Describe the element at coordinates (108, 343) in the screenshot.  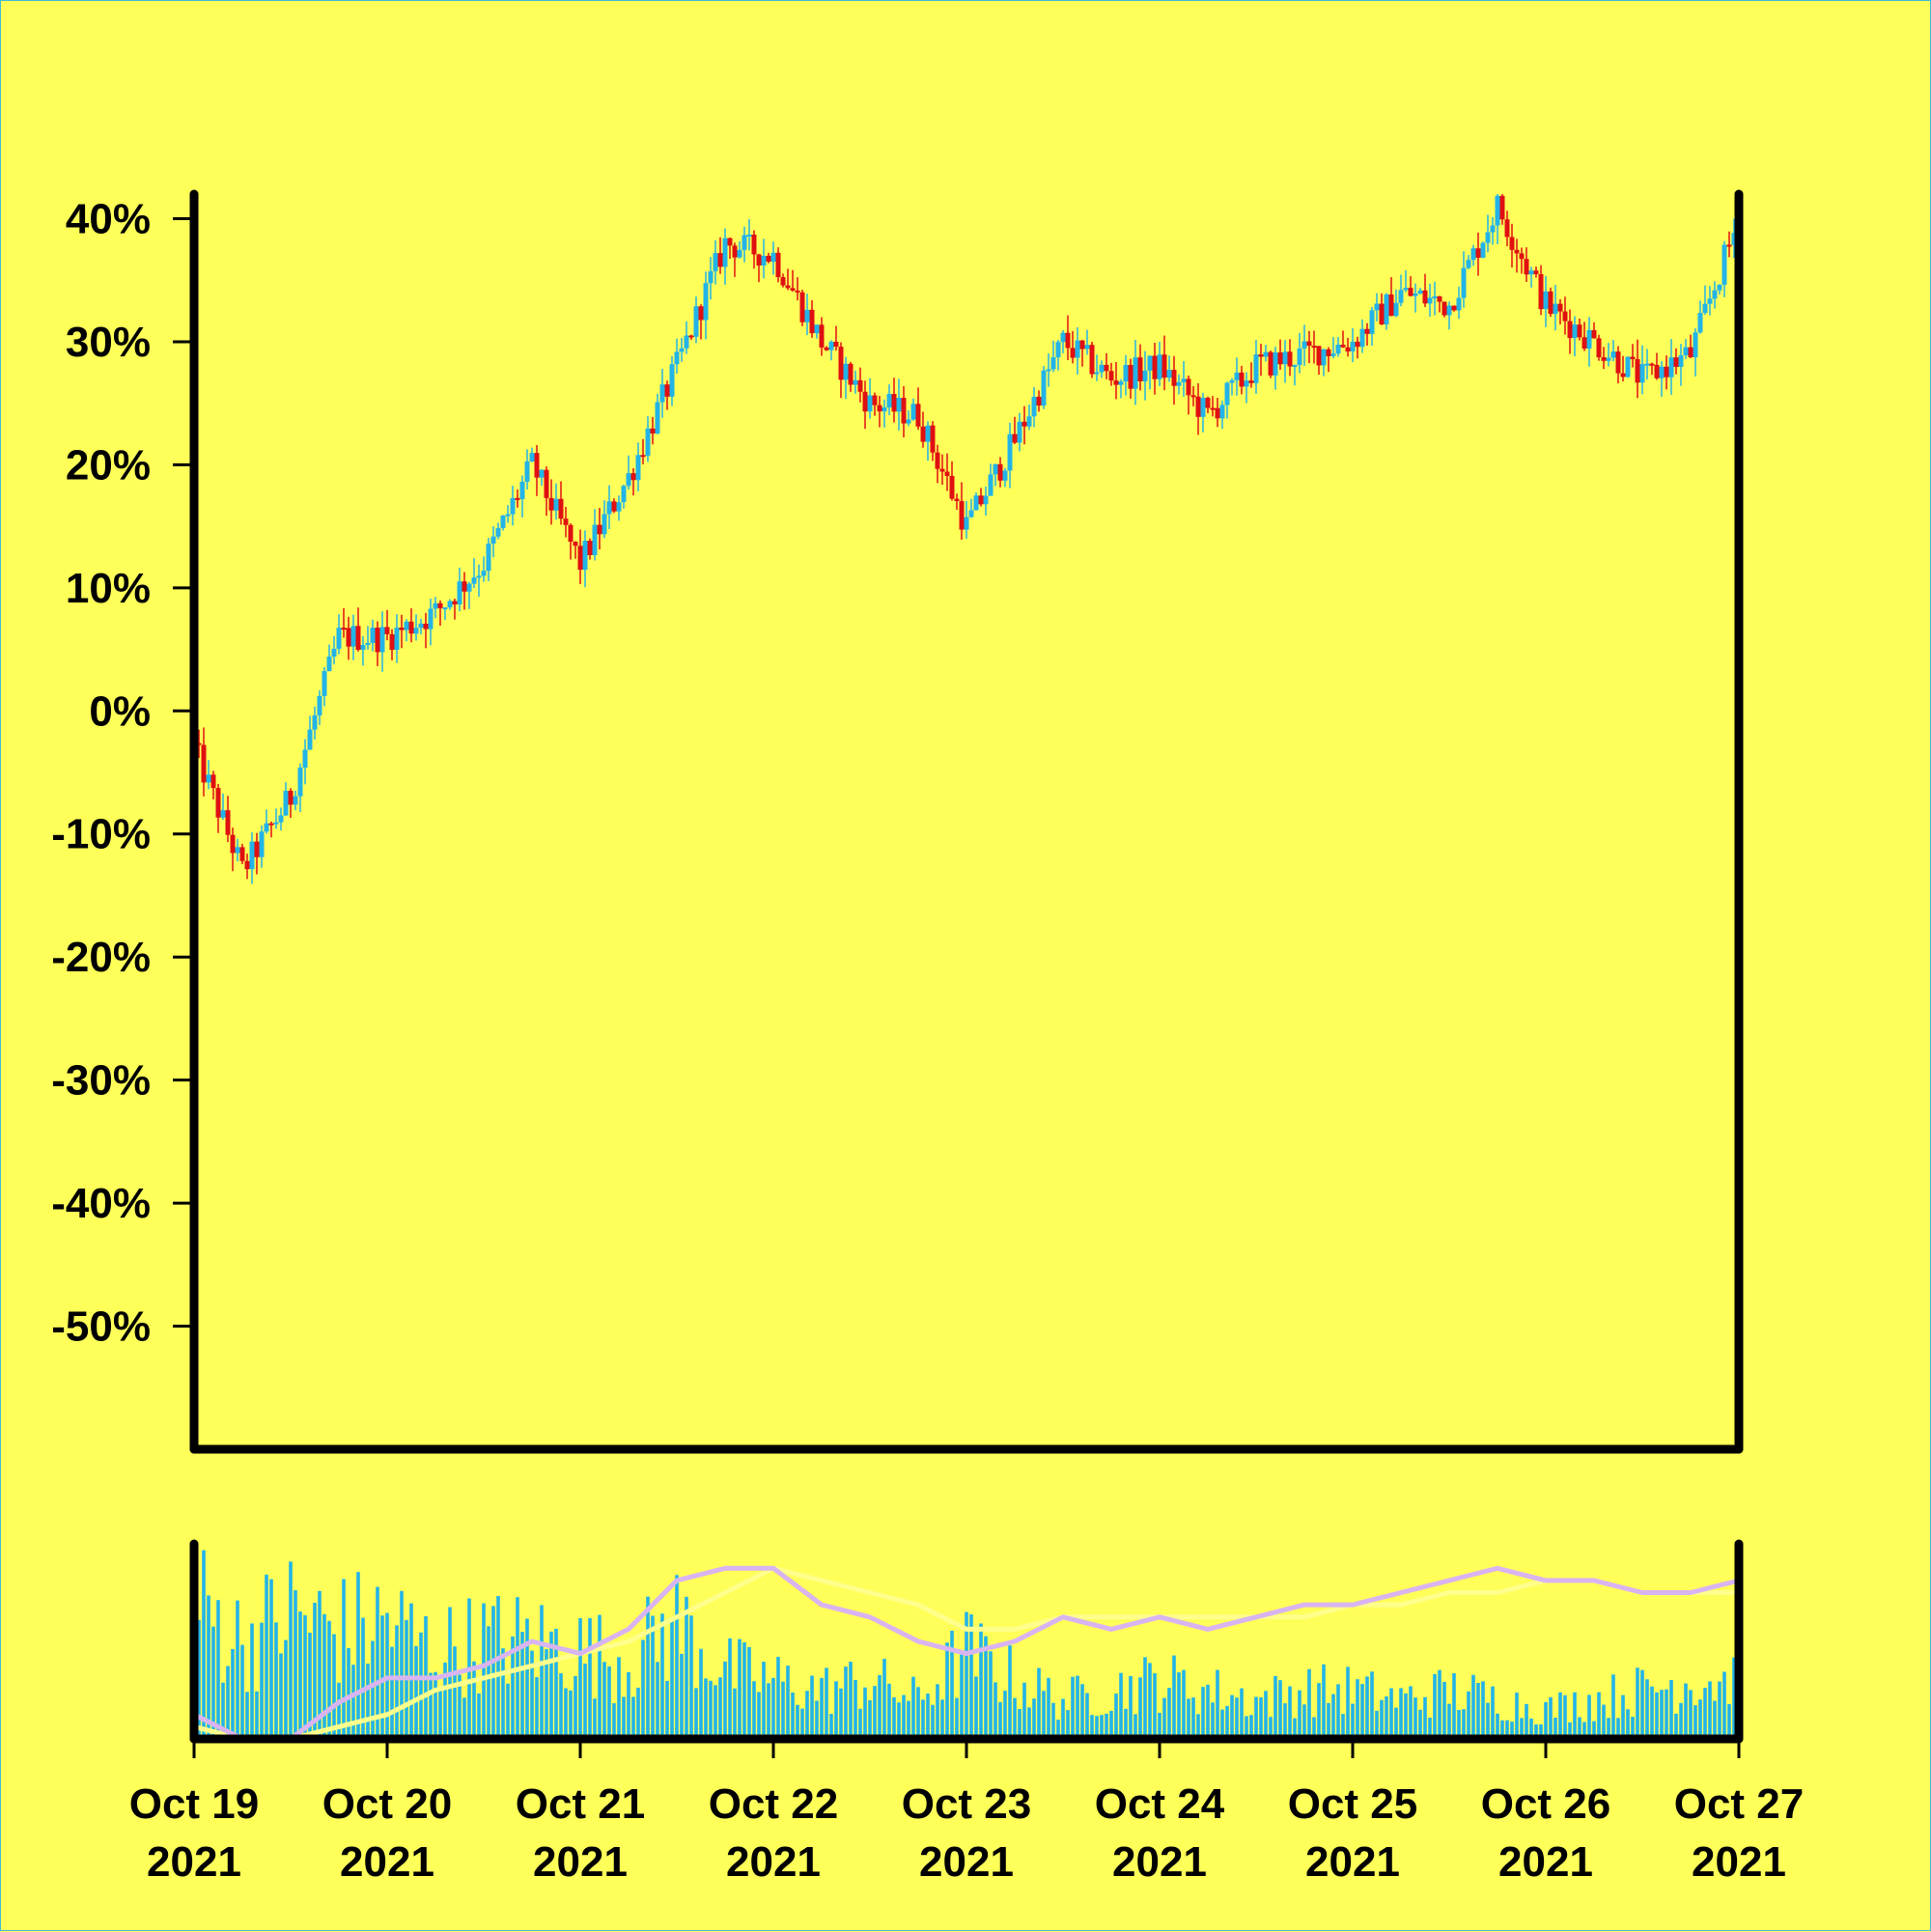
I see `y-tick-label: 30%` at that location.